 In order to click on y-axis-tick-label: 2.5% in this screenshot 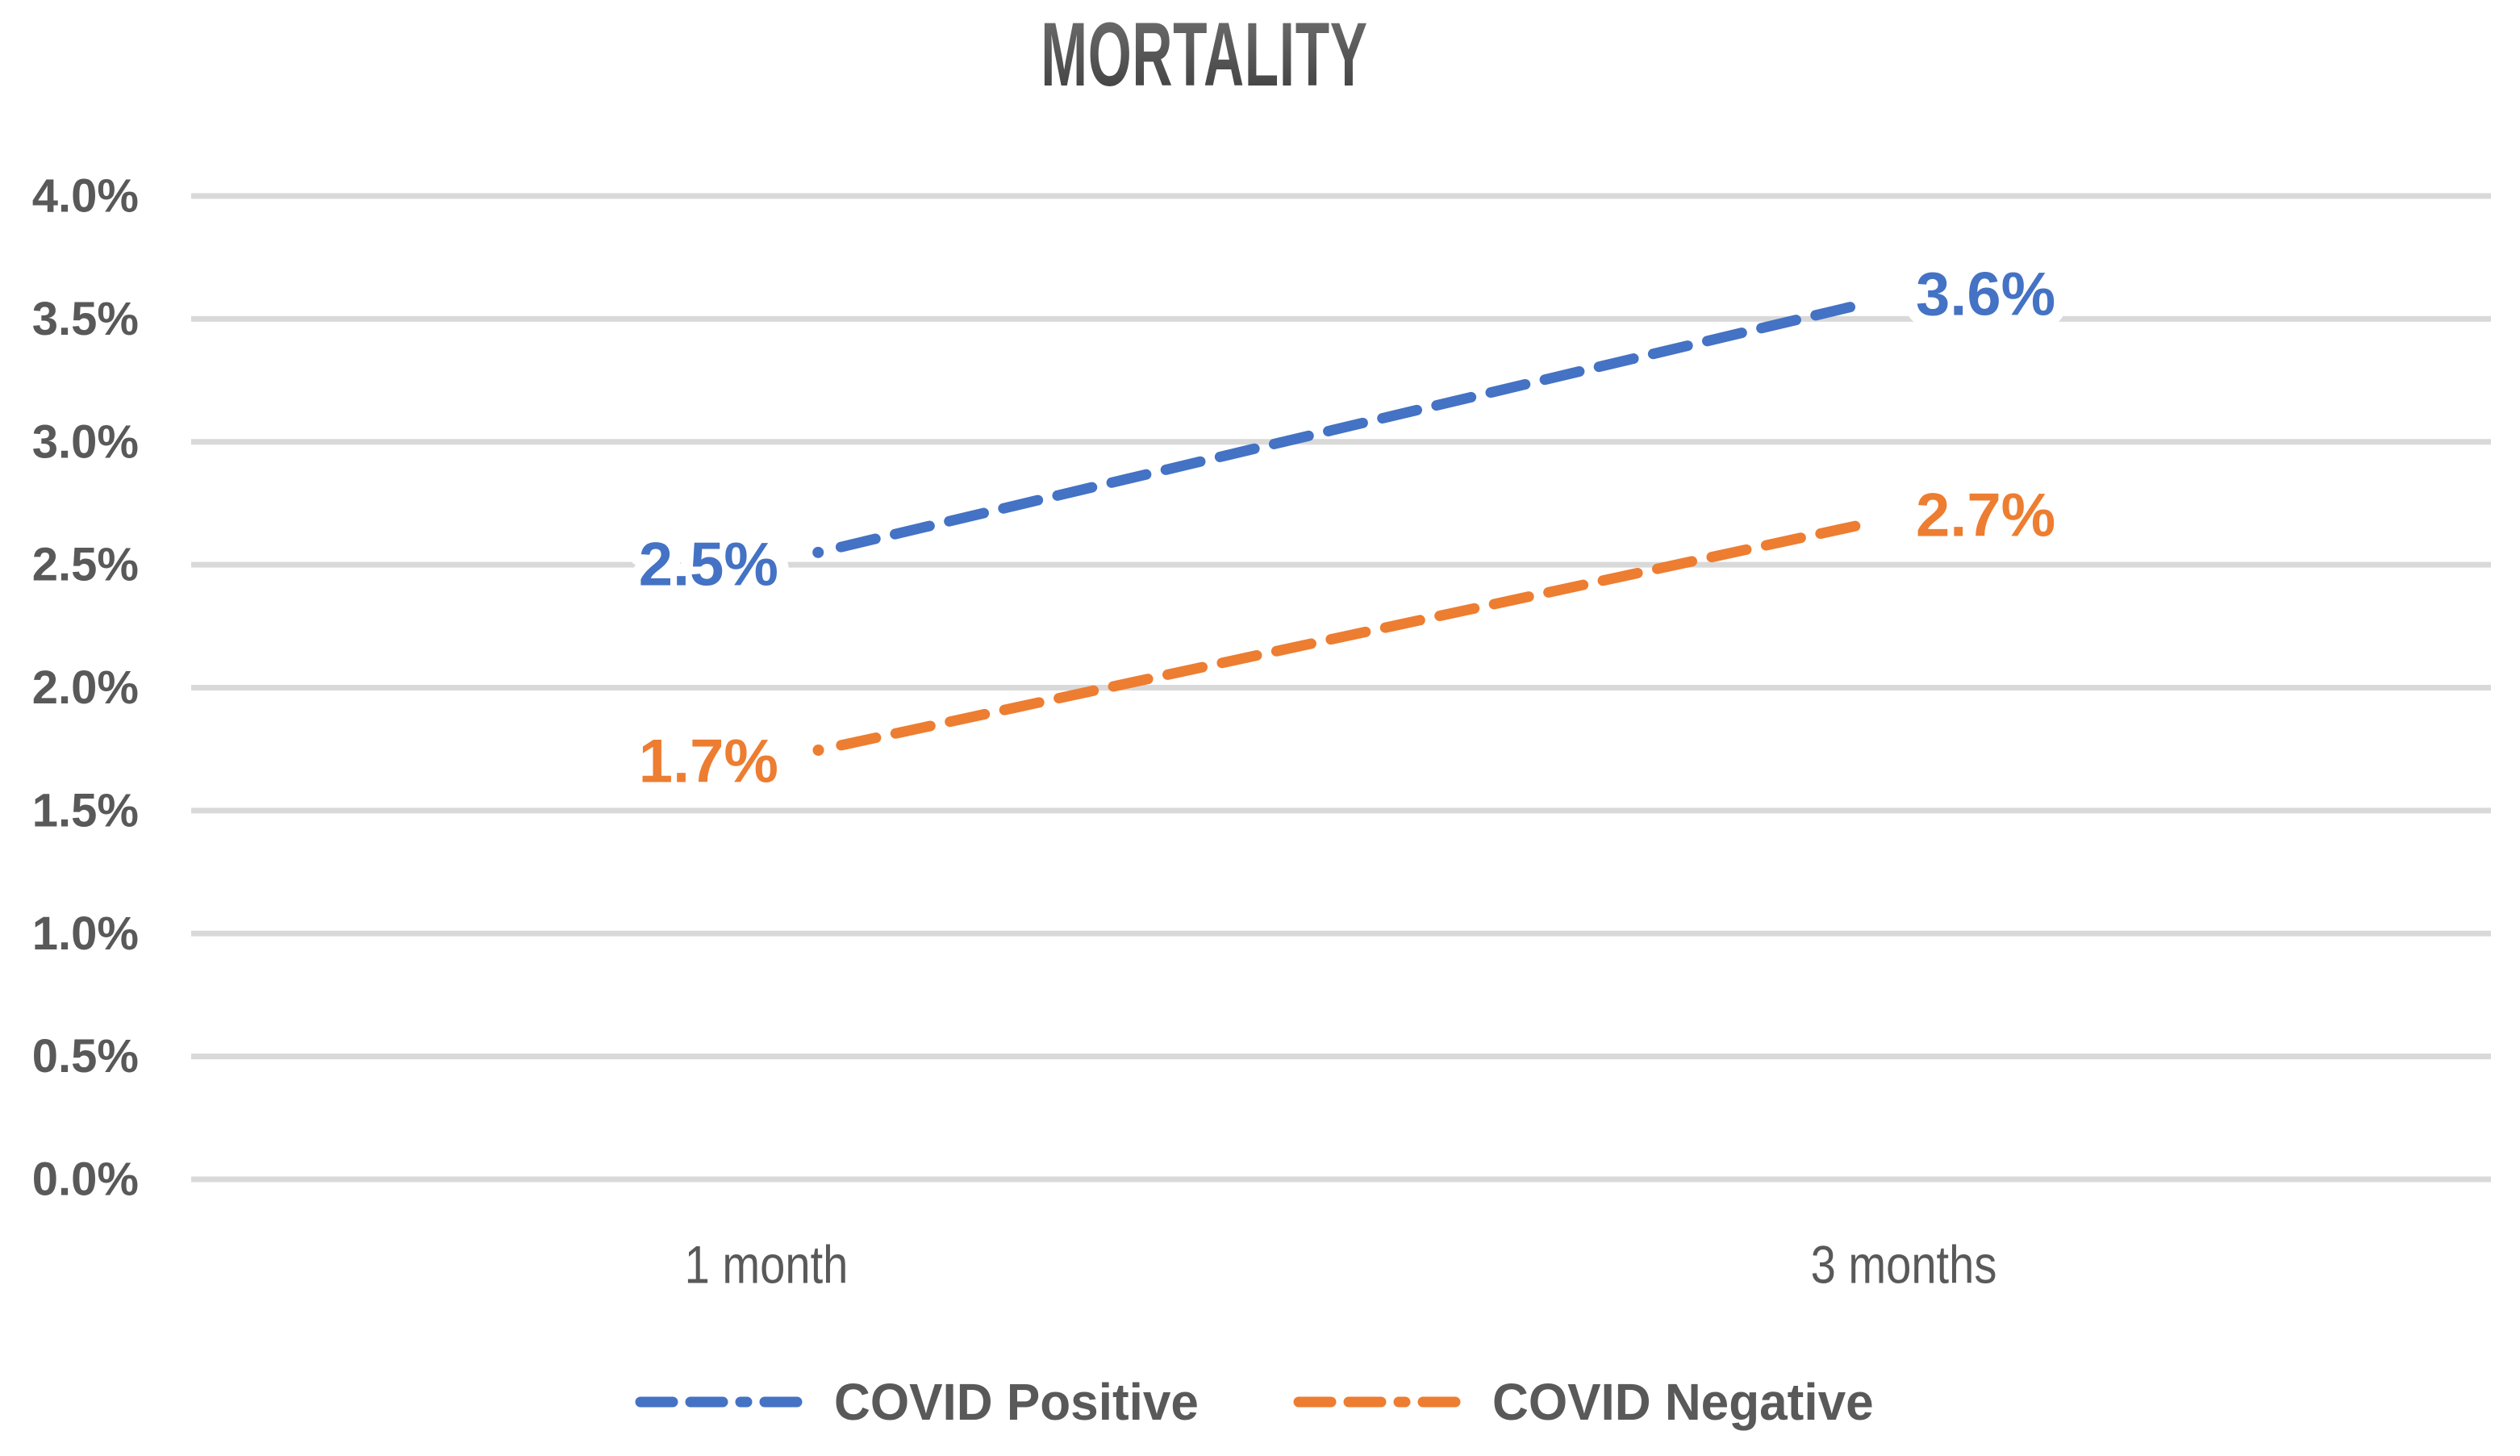, I will do `click(85, 565)`.